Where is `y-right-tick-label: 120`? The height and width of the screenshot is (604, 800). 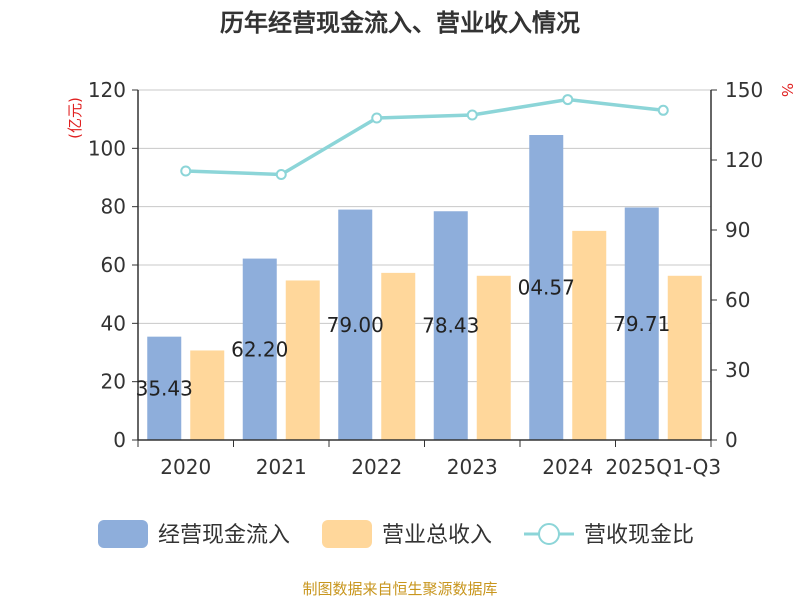
y-right-tick-label: 120 is located at coordinates (744, 160).